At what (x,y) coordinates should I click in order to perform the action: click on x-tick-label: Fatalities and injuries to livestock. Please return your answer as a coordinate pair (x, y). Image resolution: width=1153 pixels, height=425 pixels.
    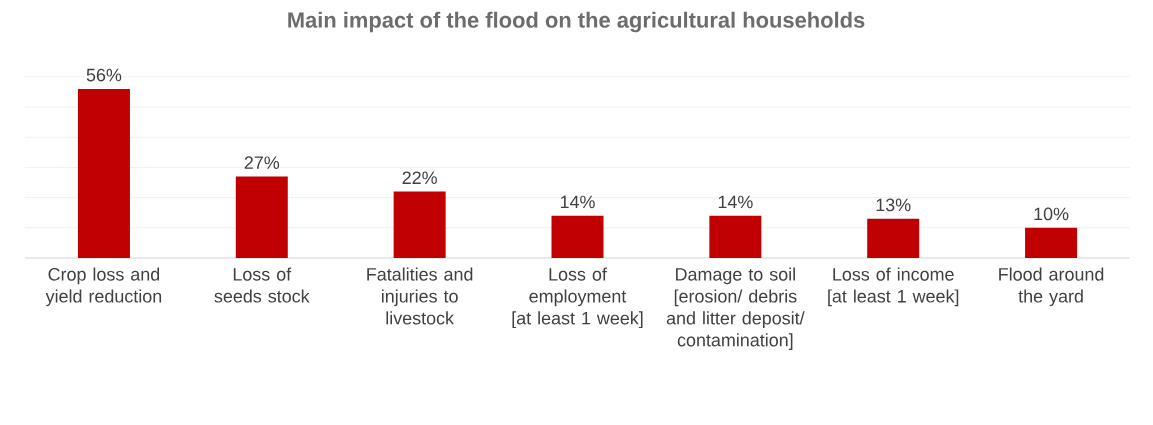
    Looking at the image, I should click on (420, 296).